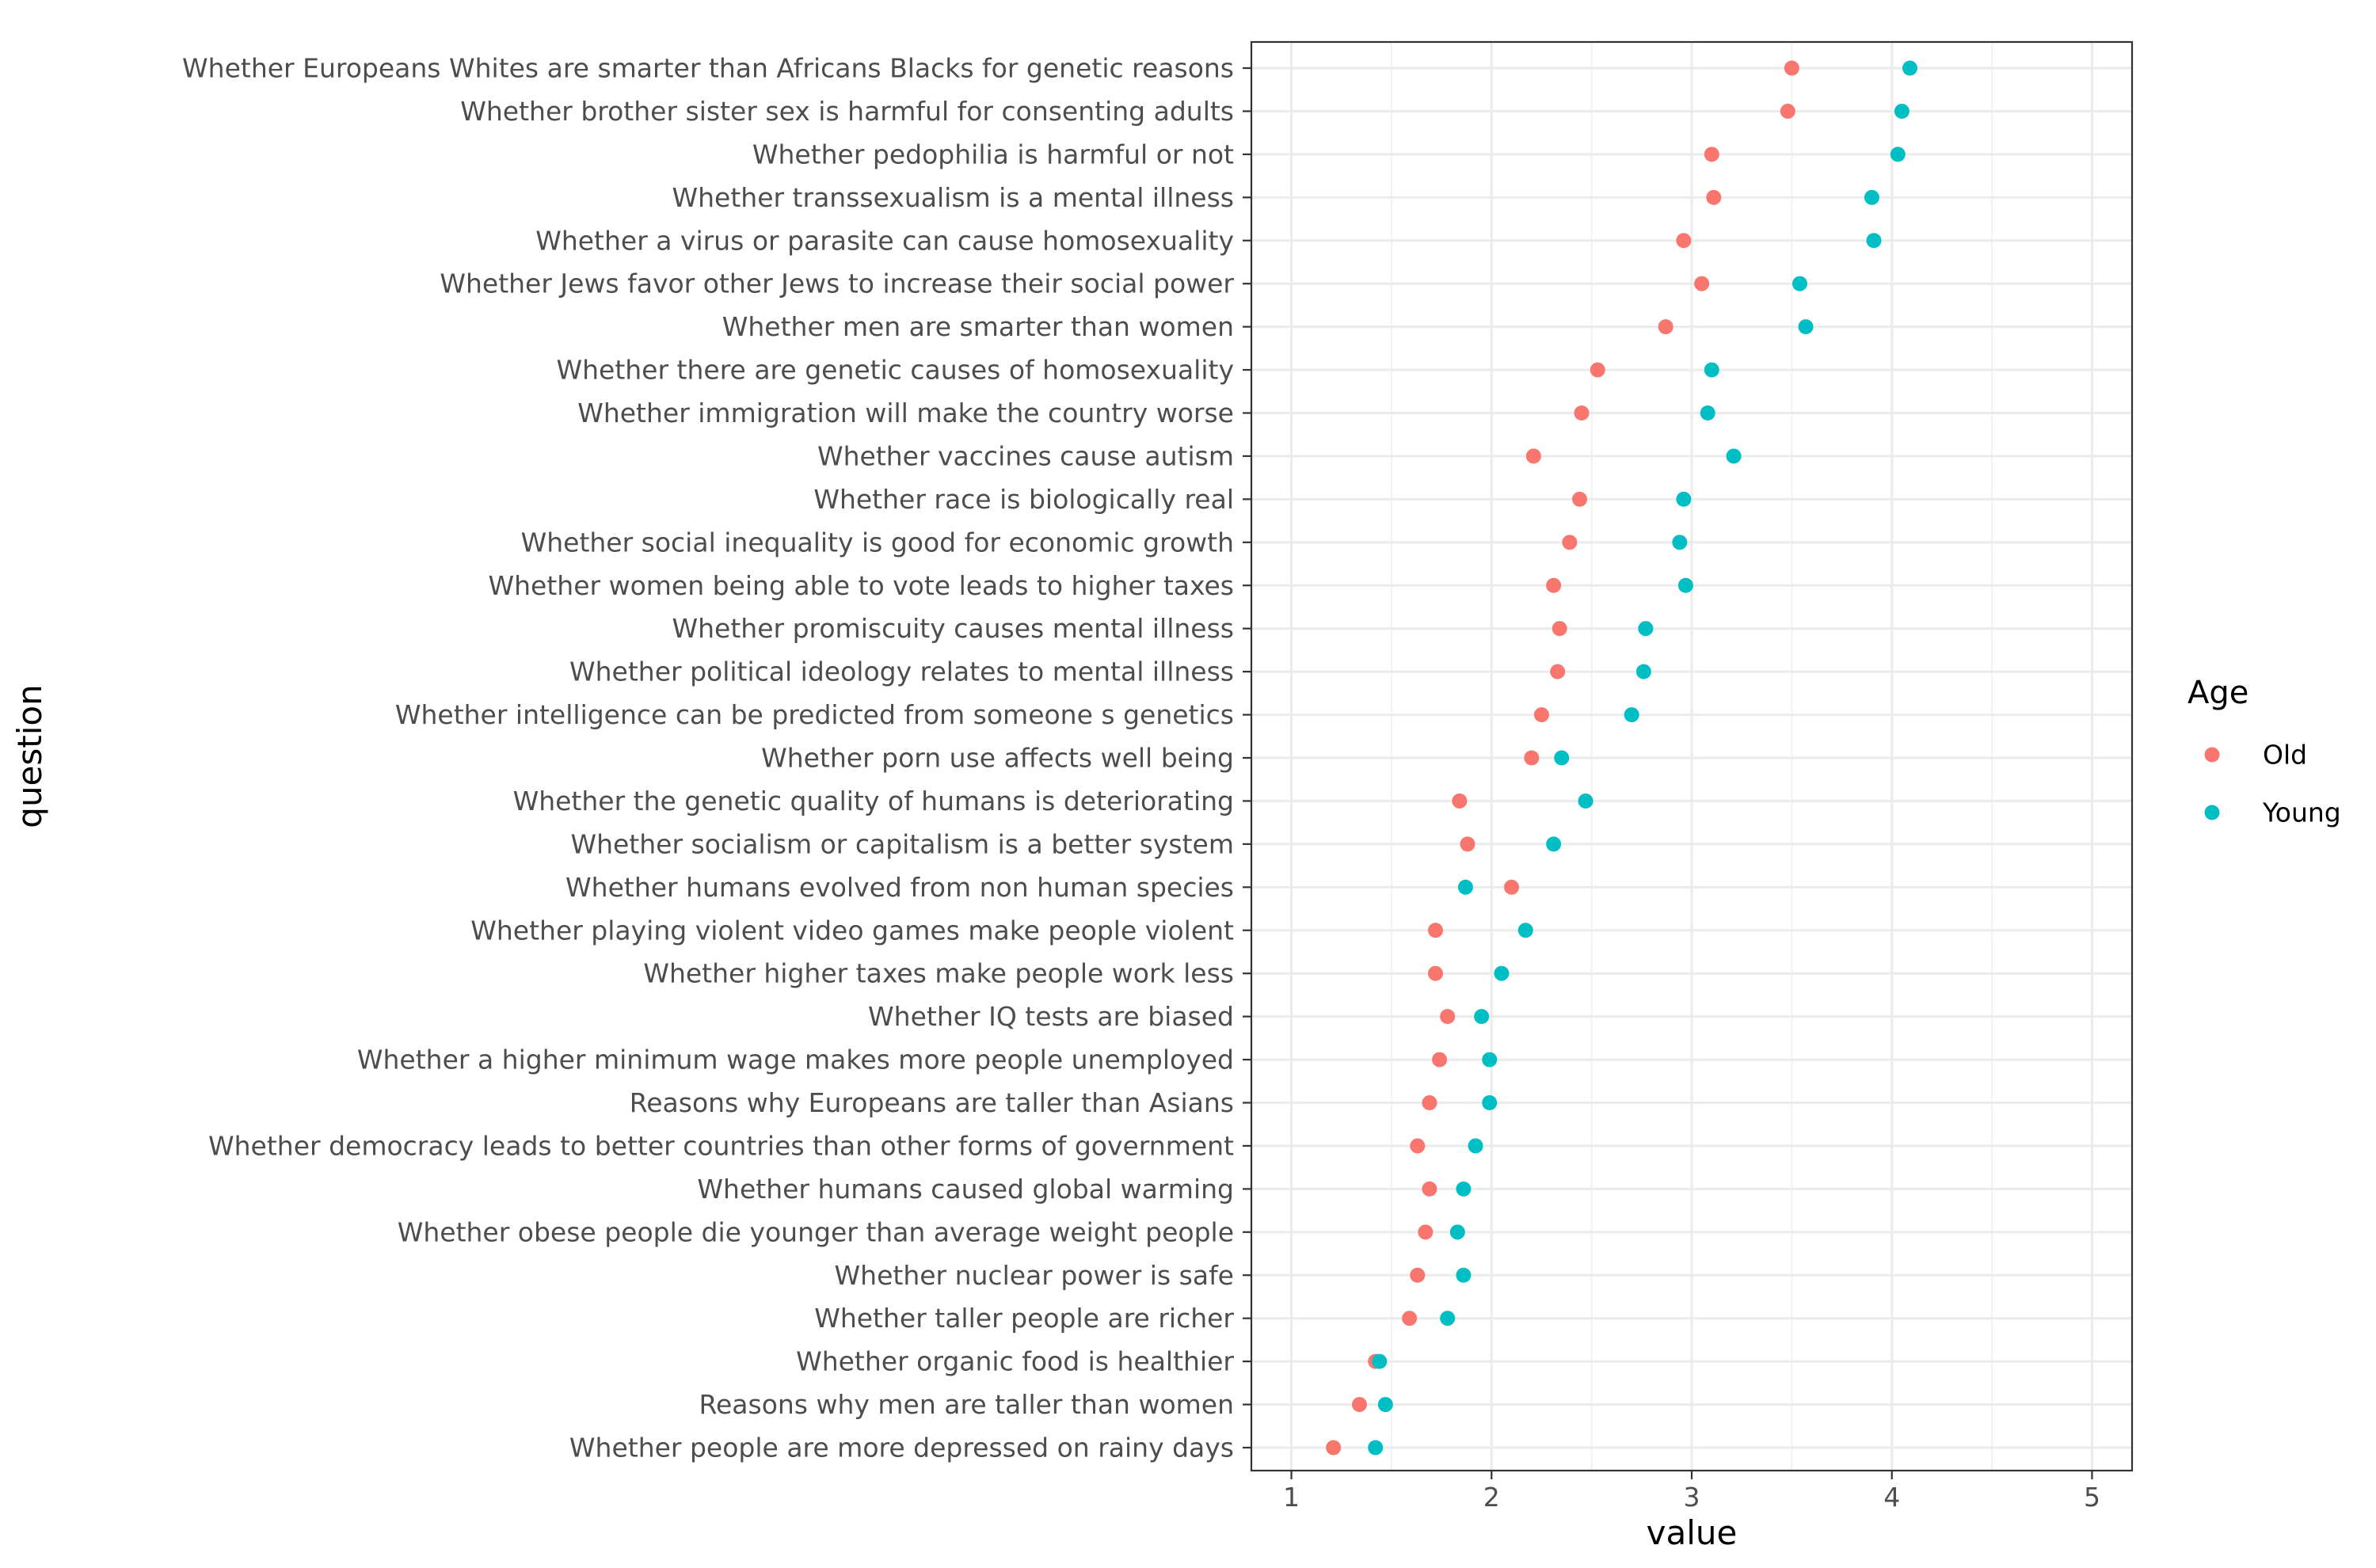 The height and width of the screenshot is (1568, 2376). I want to click on x-axis: 1 2 3 4 5, so click(1691, 1492).